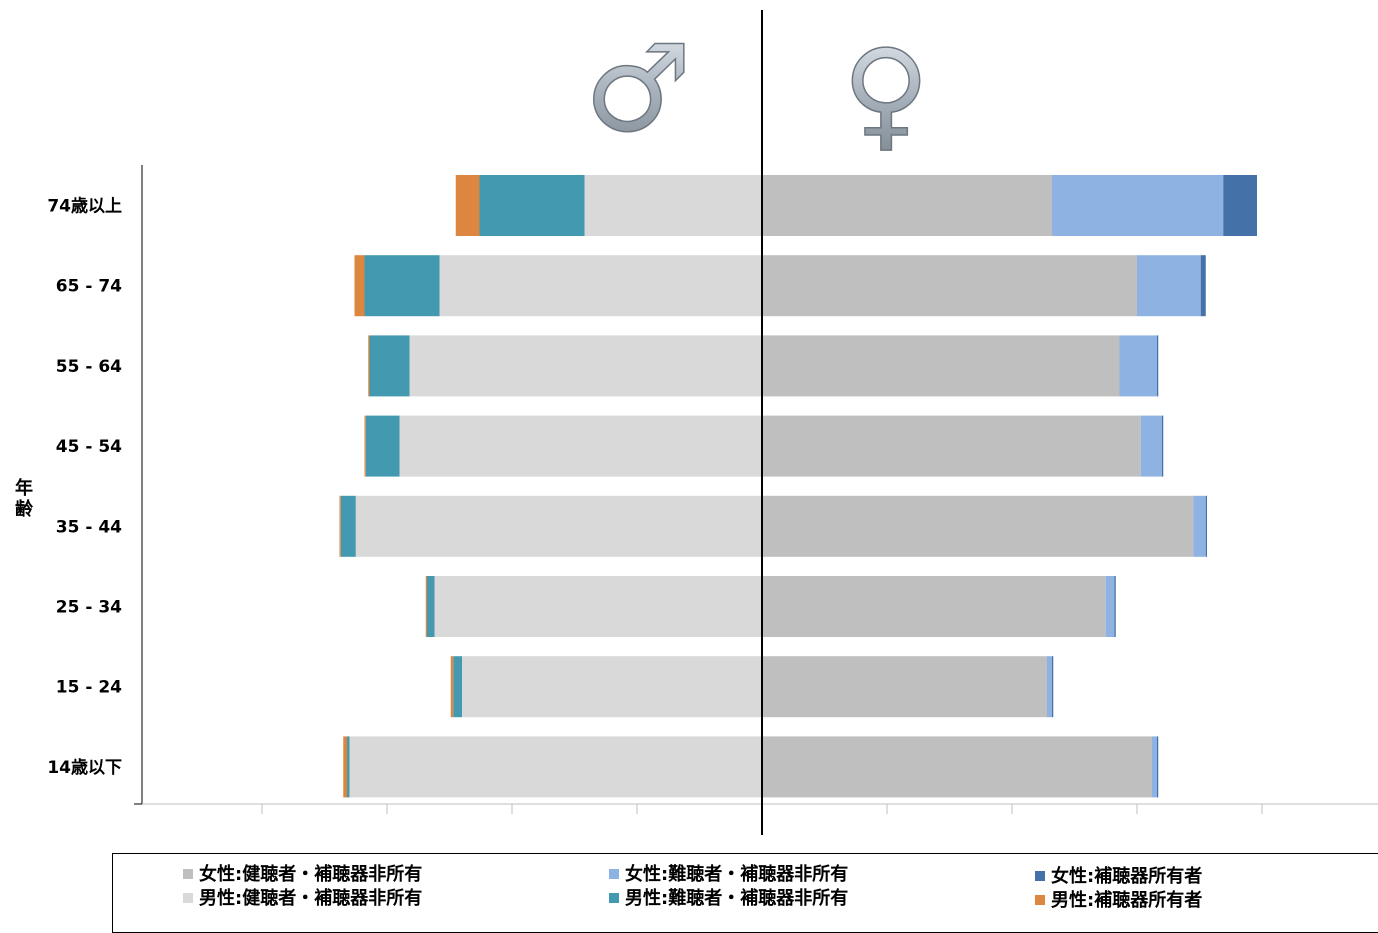 The image size is (1378, 933). I want to click on category-label: 14歳以下, so click(84, 767).